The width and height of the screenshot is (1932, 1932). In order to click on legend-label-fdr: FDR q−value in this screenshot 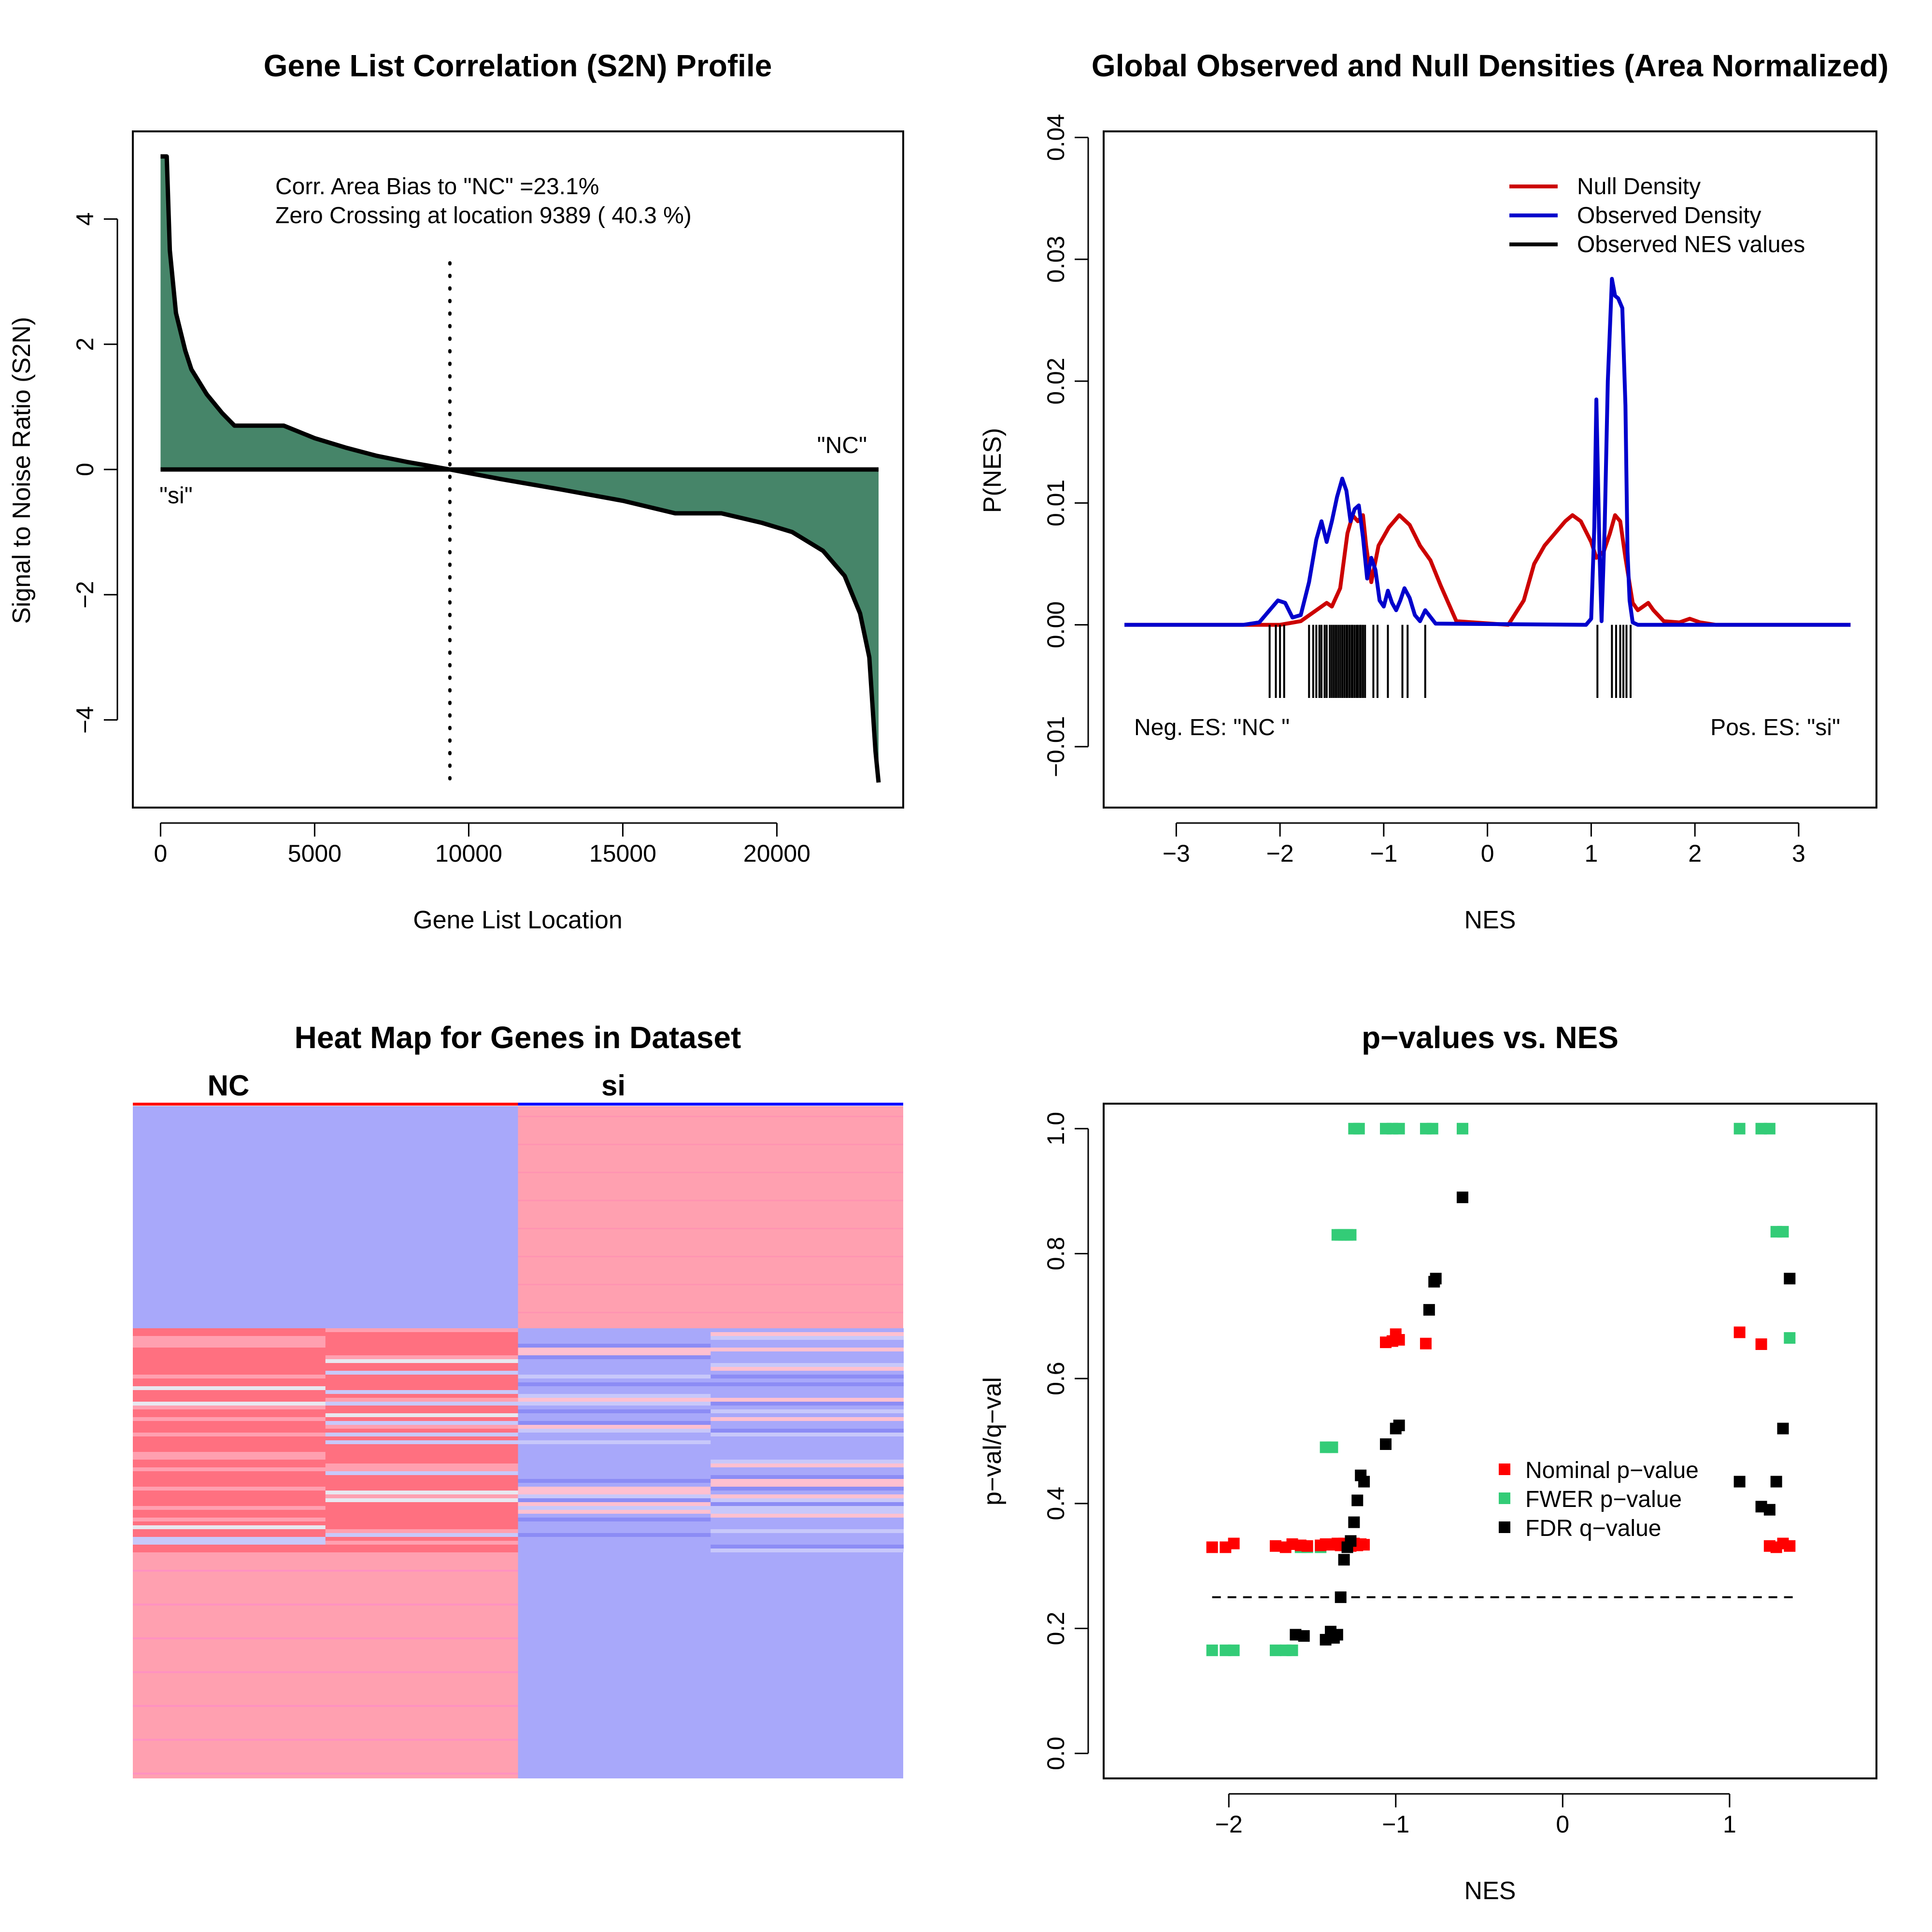, I will do `click(1593, 1528)`.